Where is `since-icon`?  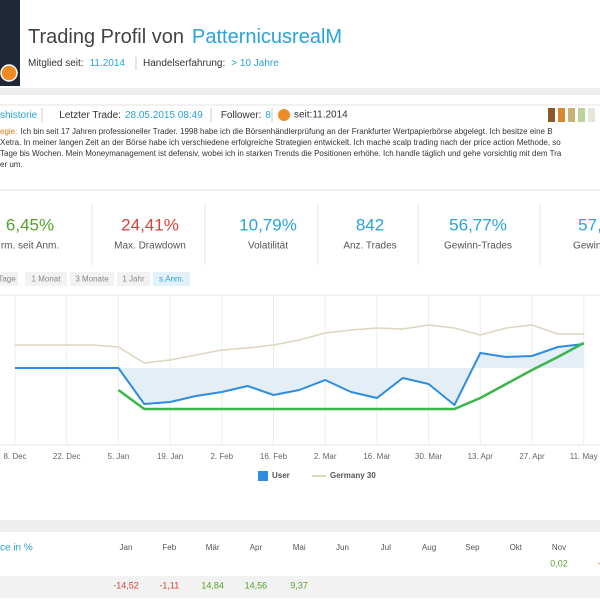 since-icon is located at coordinates (284, 115).